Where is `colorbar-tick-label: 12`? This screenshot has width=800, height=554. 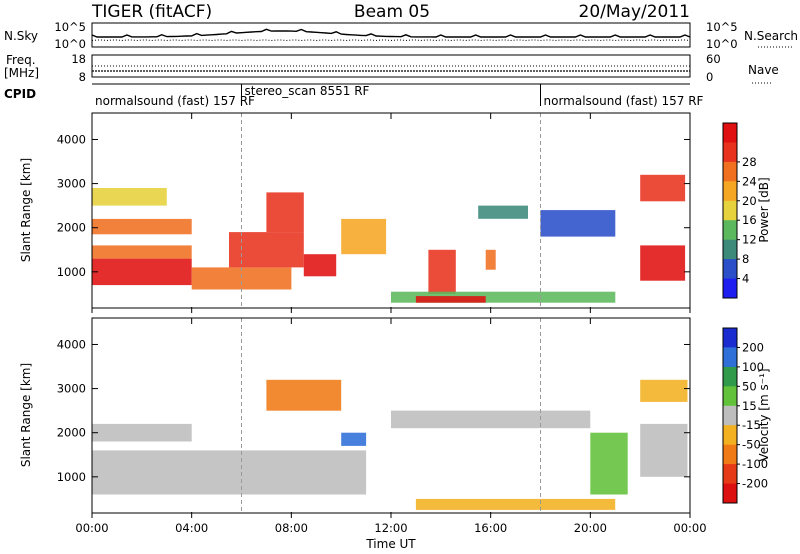
colorbar-tick-label: 12 is located at coordinates (749, 240).